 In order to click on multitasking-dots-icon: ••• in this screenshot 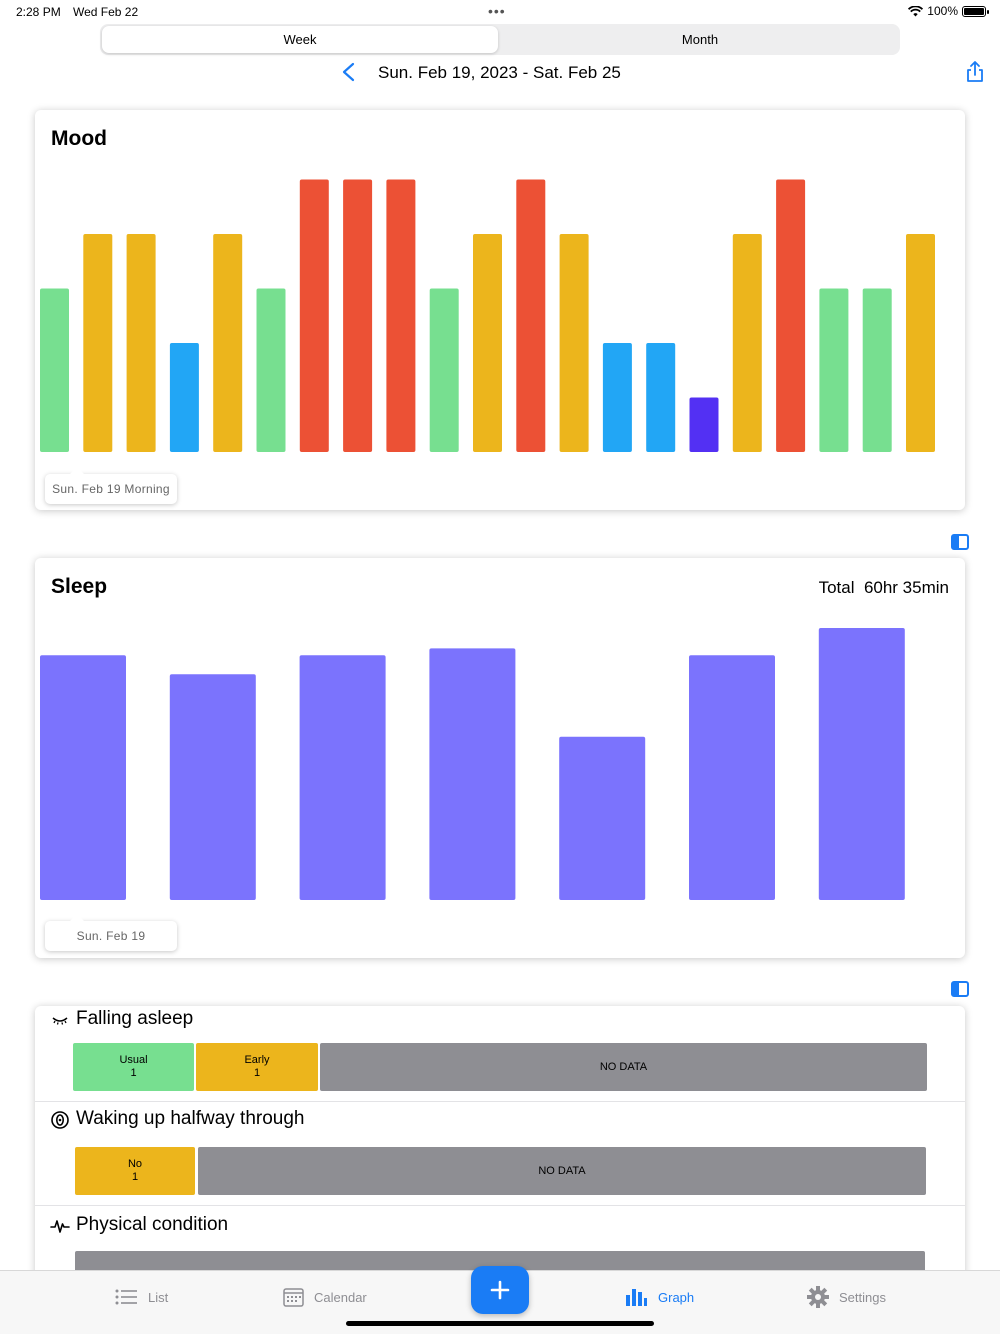, I will do `click(497, 11)`.